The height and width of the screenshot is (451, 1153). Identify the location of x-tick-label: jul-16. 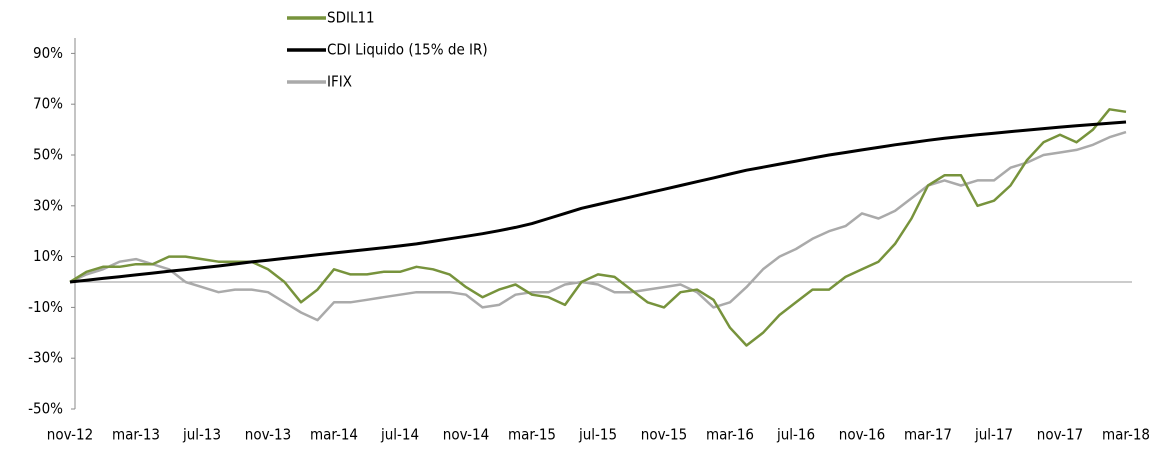
(795, 435).